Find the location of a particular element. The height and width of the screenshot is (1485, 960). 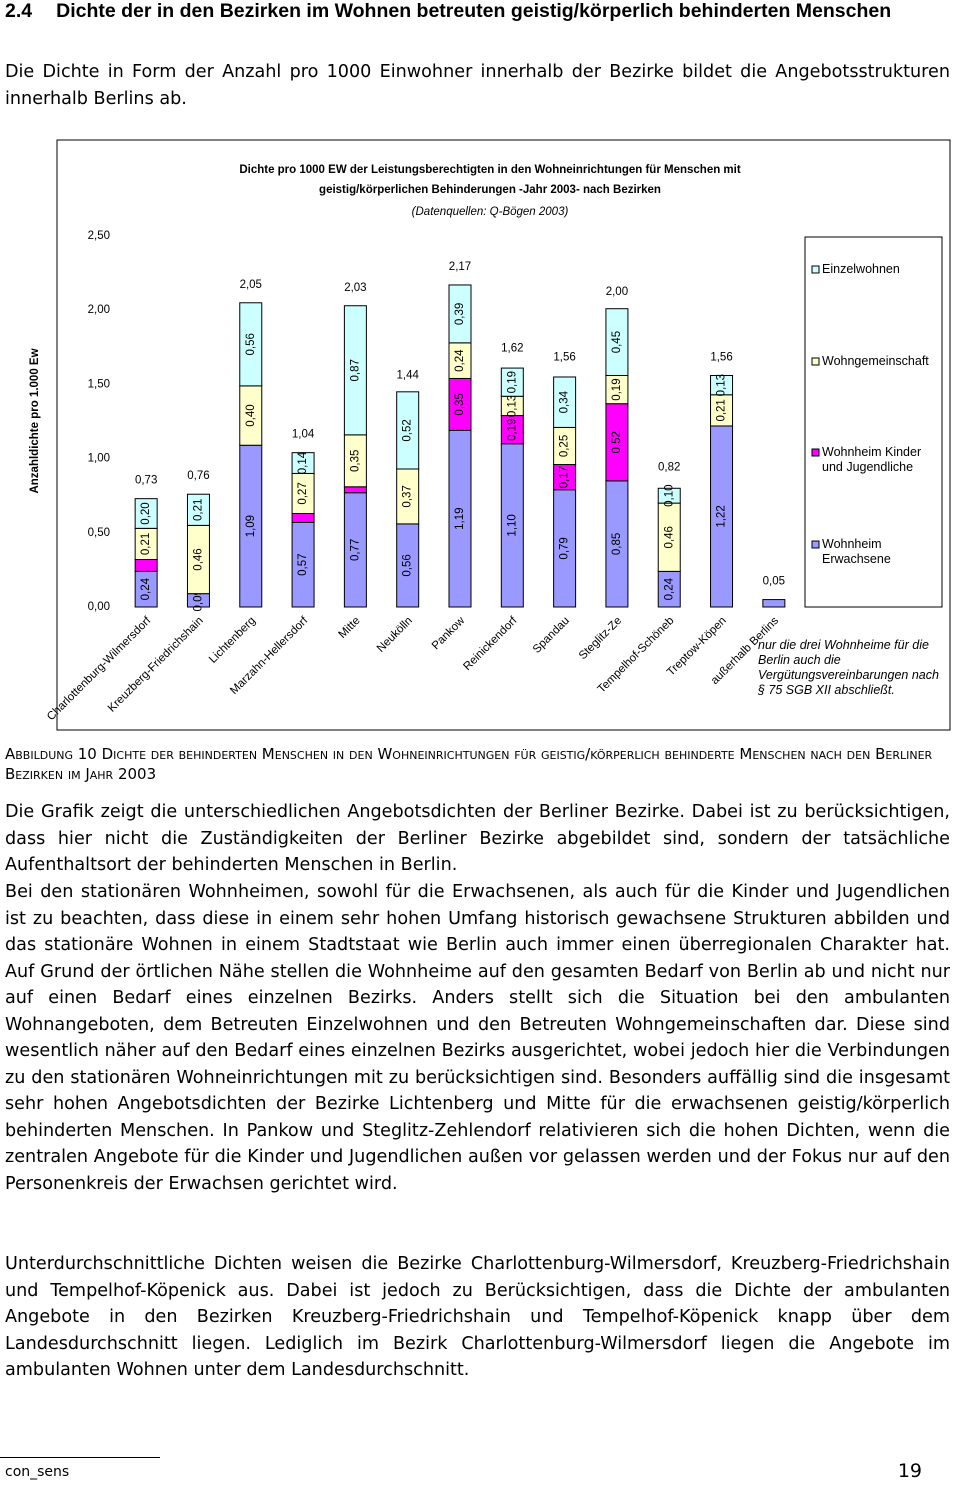

segment-label: 0,10 is located at coordinates (669, 496).